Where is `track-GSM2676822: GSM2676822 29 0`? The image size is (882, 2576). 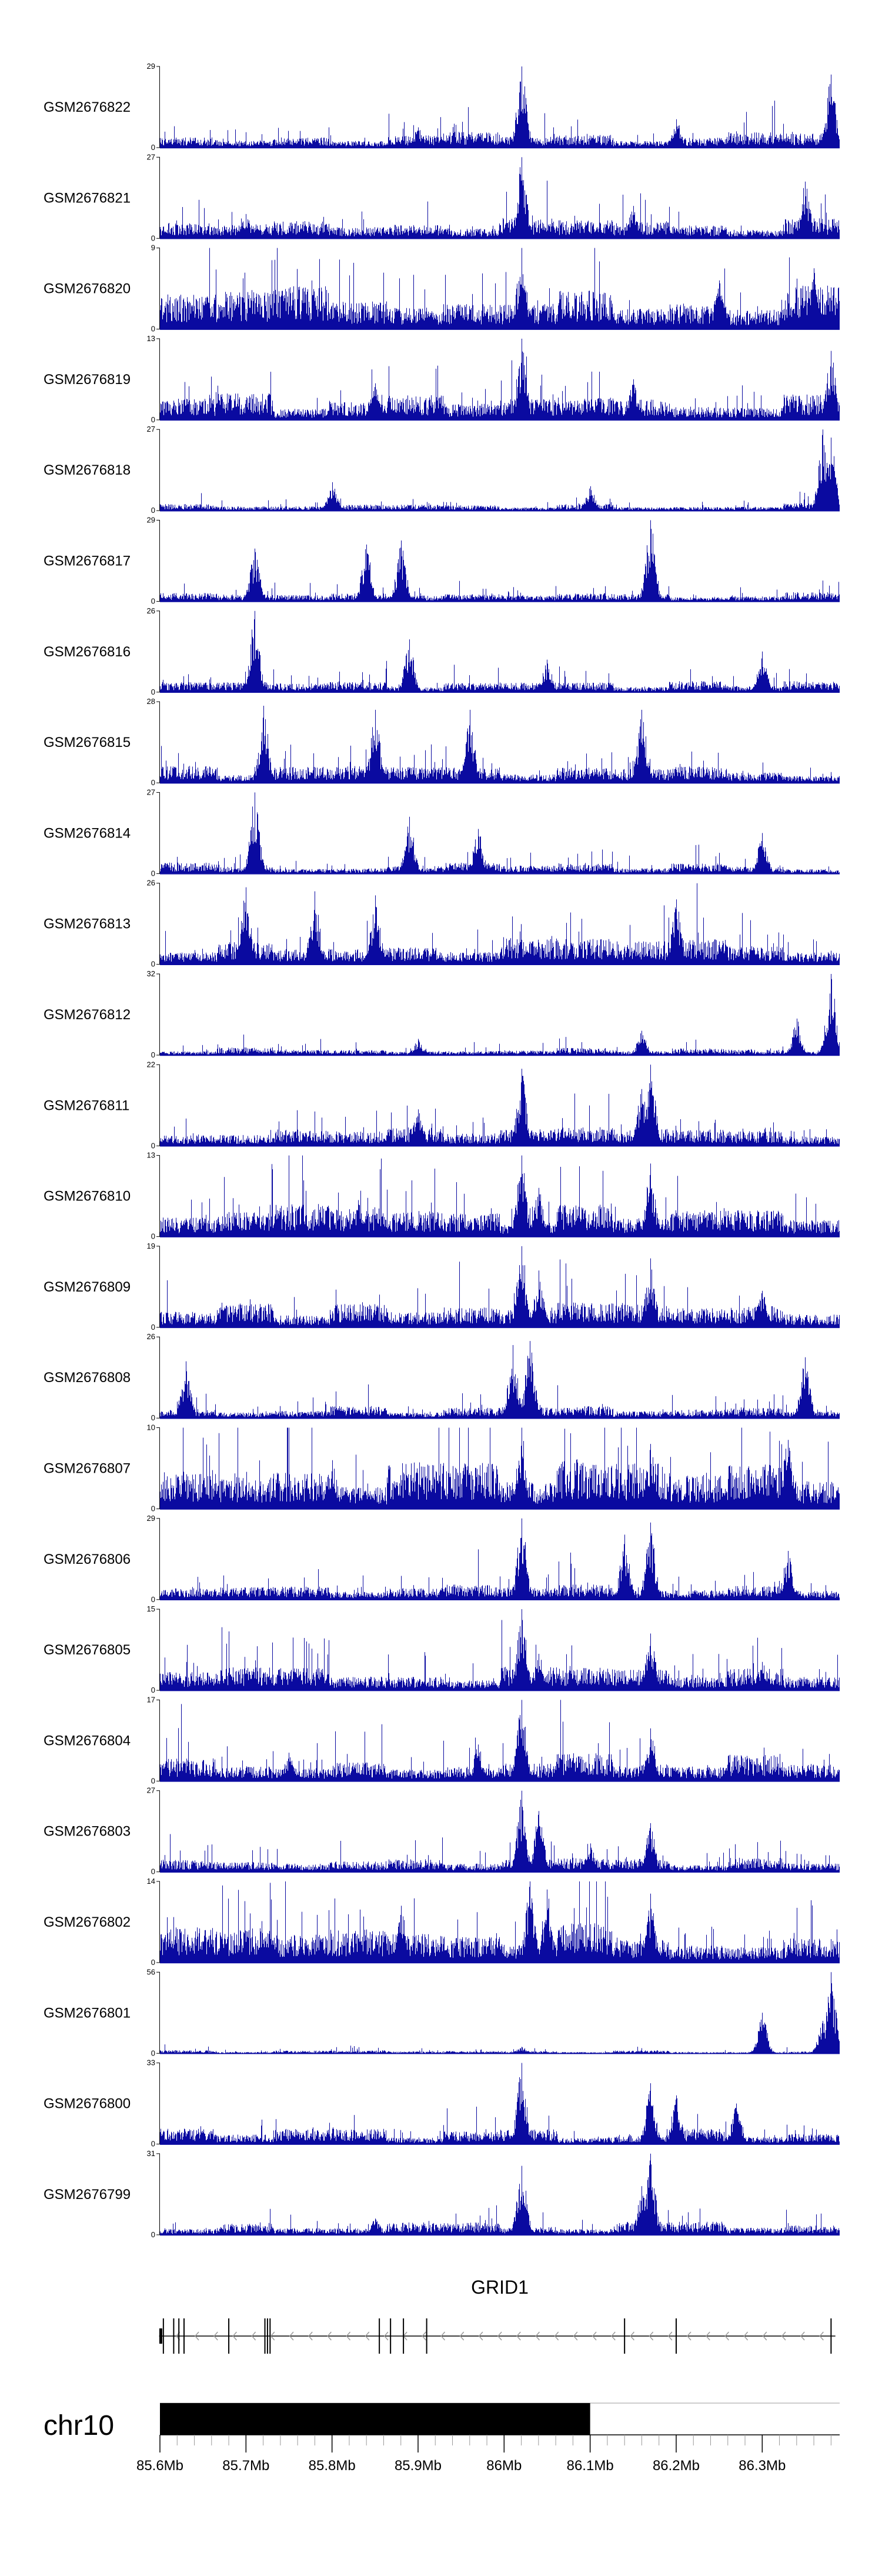 track-GSM2676822: GSM2676822 29 0 is located at coordinates (442, 107).